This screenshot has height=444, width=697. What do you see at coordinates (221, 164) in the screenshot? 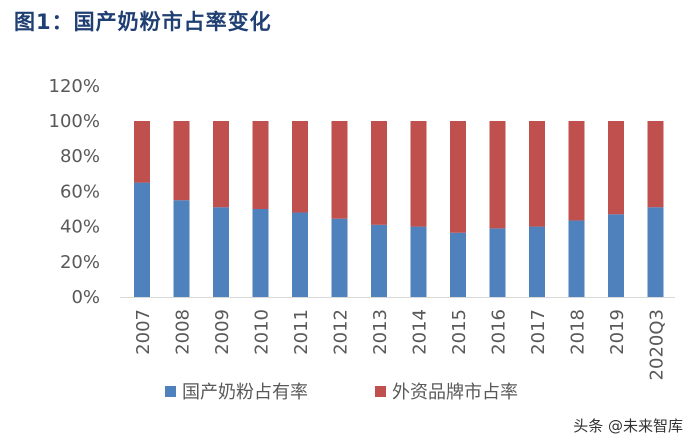
I see `bar-foreign-2009` at bounding box center [221, 164].